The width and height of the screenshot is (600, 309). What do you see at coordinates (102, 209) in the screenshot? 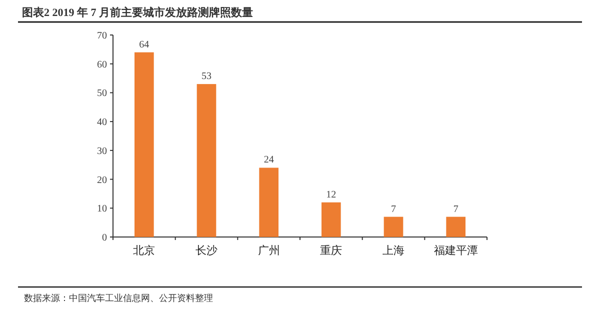
I see `y-tick-label: 10` at bounding box center [102, 209].